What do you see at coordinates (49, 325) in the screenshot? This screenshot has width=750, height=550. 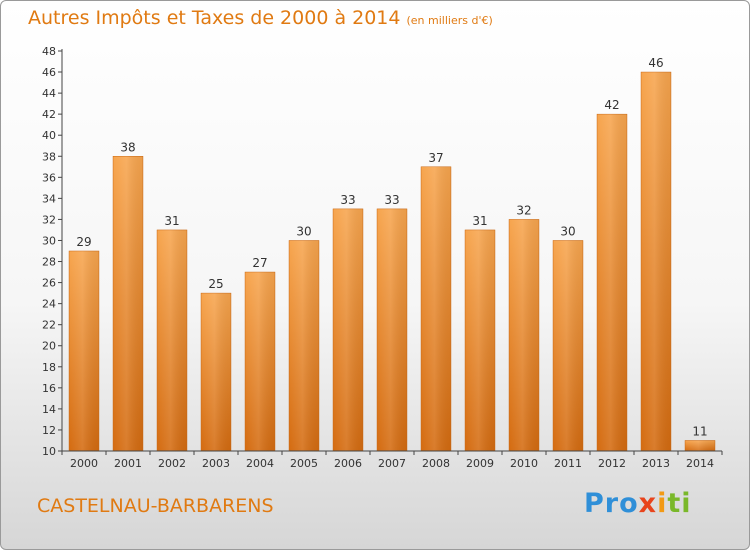 I see `y-tick-label: 22` at bounding box center [49, 325].